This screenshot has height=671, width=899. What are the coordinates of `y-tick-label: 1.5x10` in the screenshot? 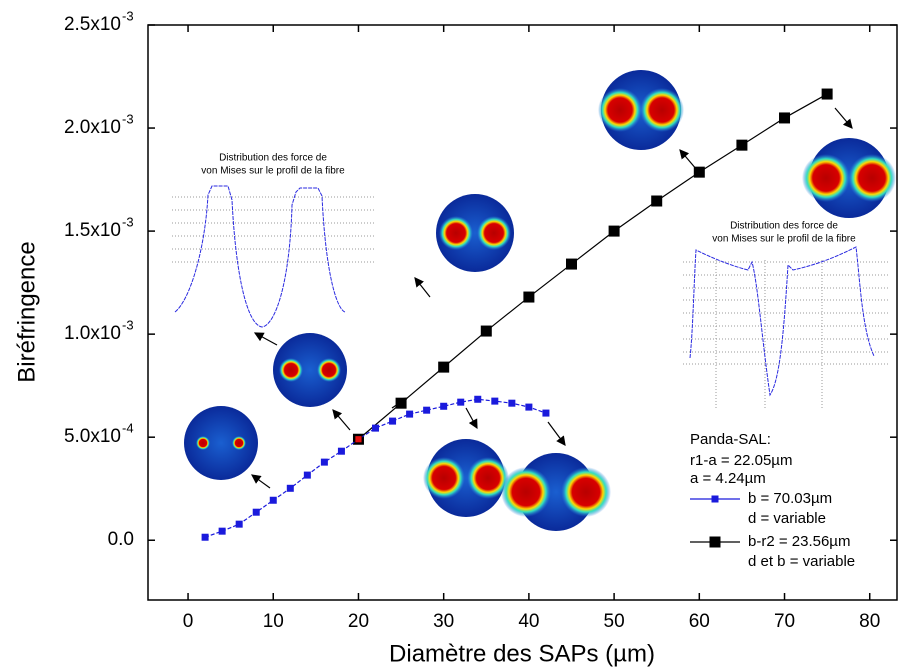 It's located at (92, 230).